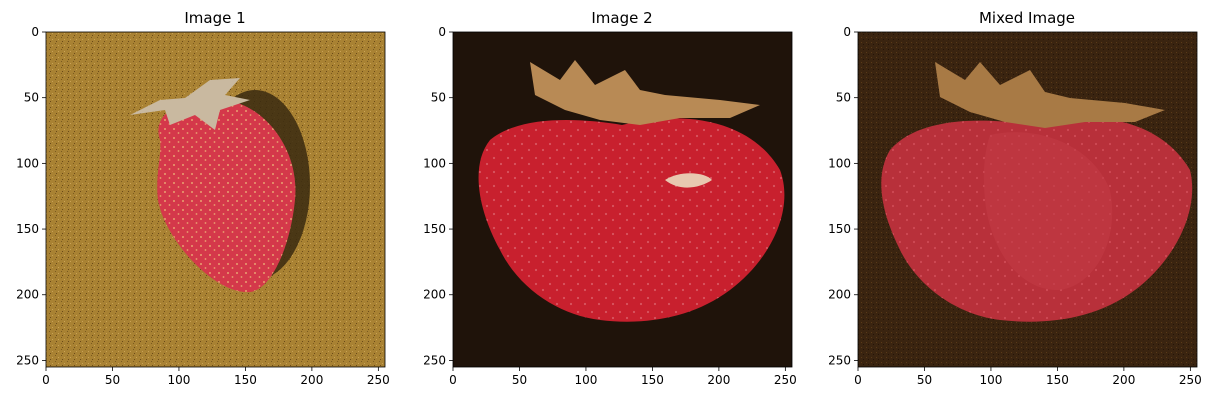 The width and height of the screenshot is (1213, 402). I want to click on strawberry-inner-shape, so click(1048, 211).